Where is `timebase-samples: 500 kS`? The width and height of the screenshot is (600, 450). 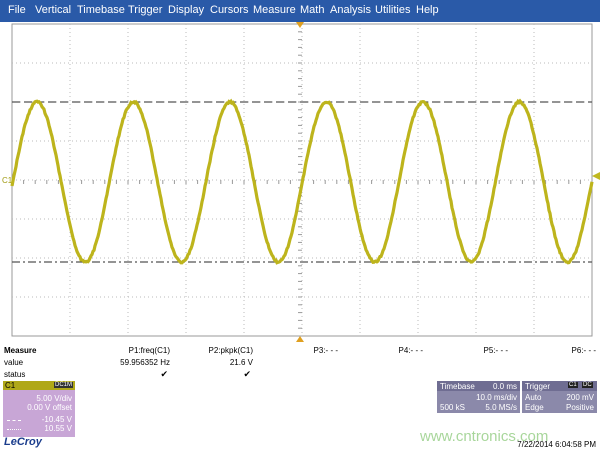 timebase-samples: 500 kS is located at coordinates (452, 407).